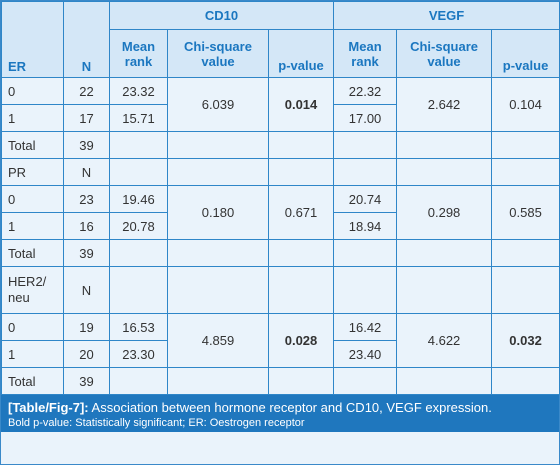 Image resolution: width=560 pixels, height=465 pixels. Describe the element at coordinates (365, 118) in the screenshot. I see `vegf-mean-rank-cell: 17.00` at that location.